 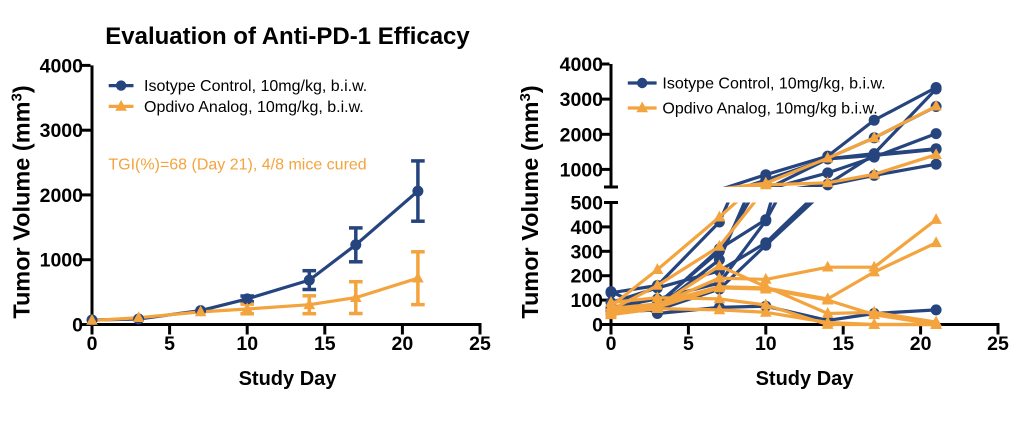 What do you see at coordinates (254, 107) in the screenshot?
I see `svg-text: Opdivo Analog, 10mg/kg, b.i.w.` at bounding box center [254, 107].